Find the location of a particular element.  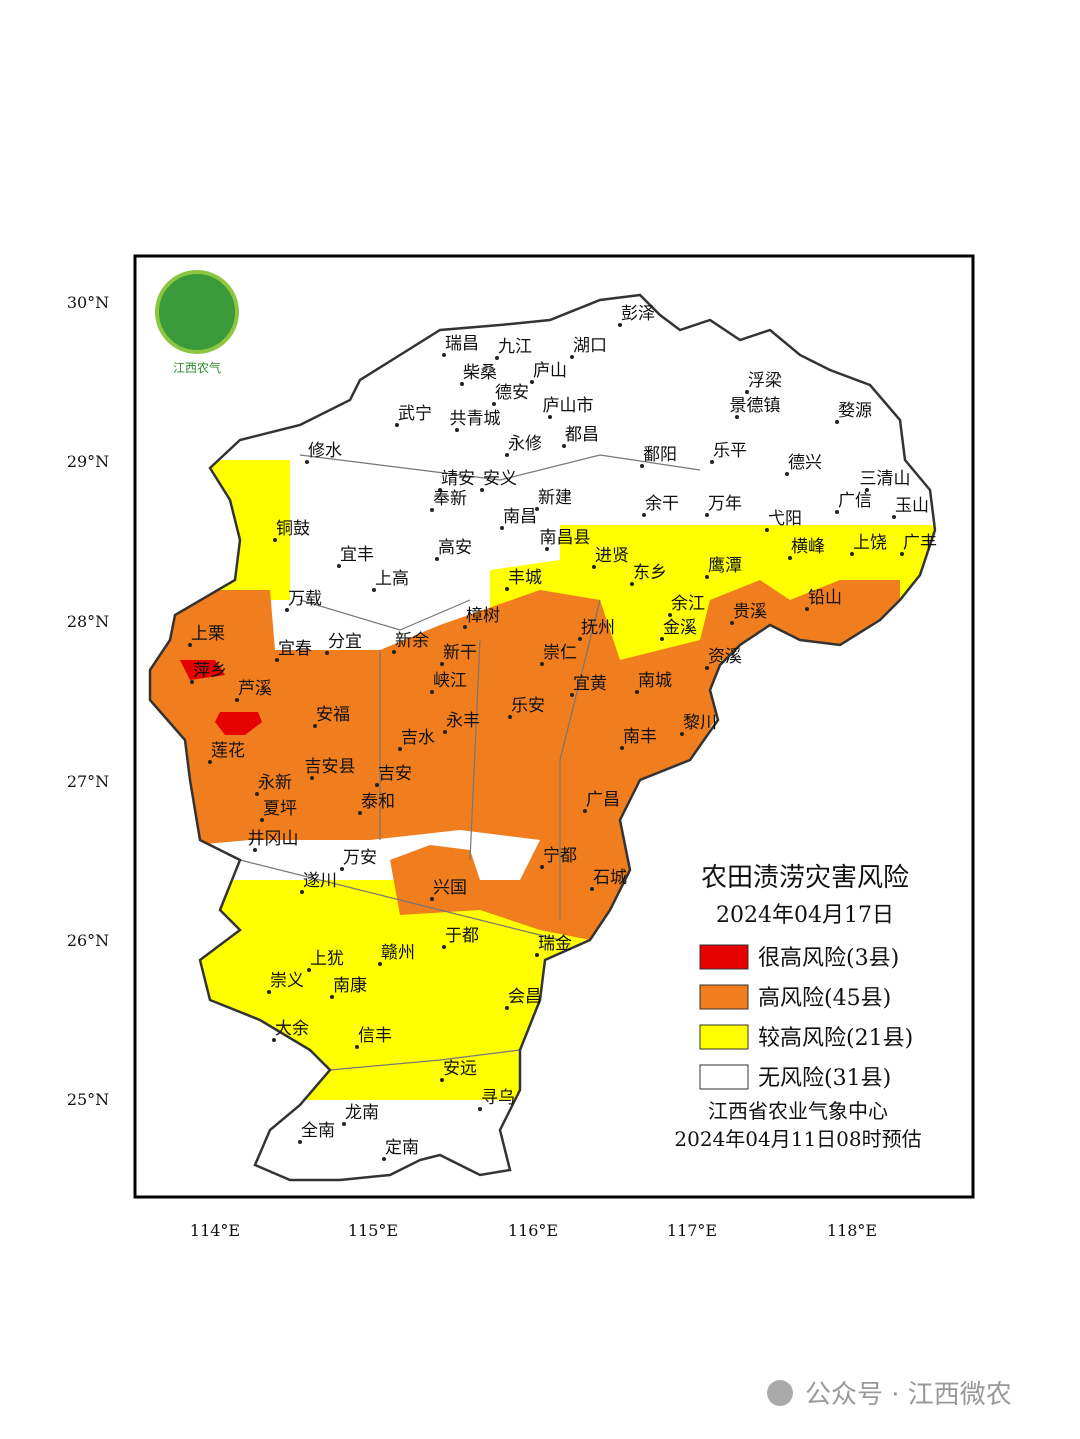

legend-date: 2024年04月17日 is located at coordinates (805, 915).